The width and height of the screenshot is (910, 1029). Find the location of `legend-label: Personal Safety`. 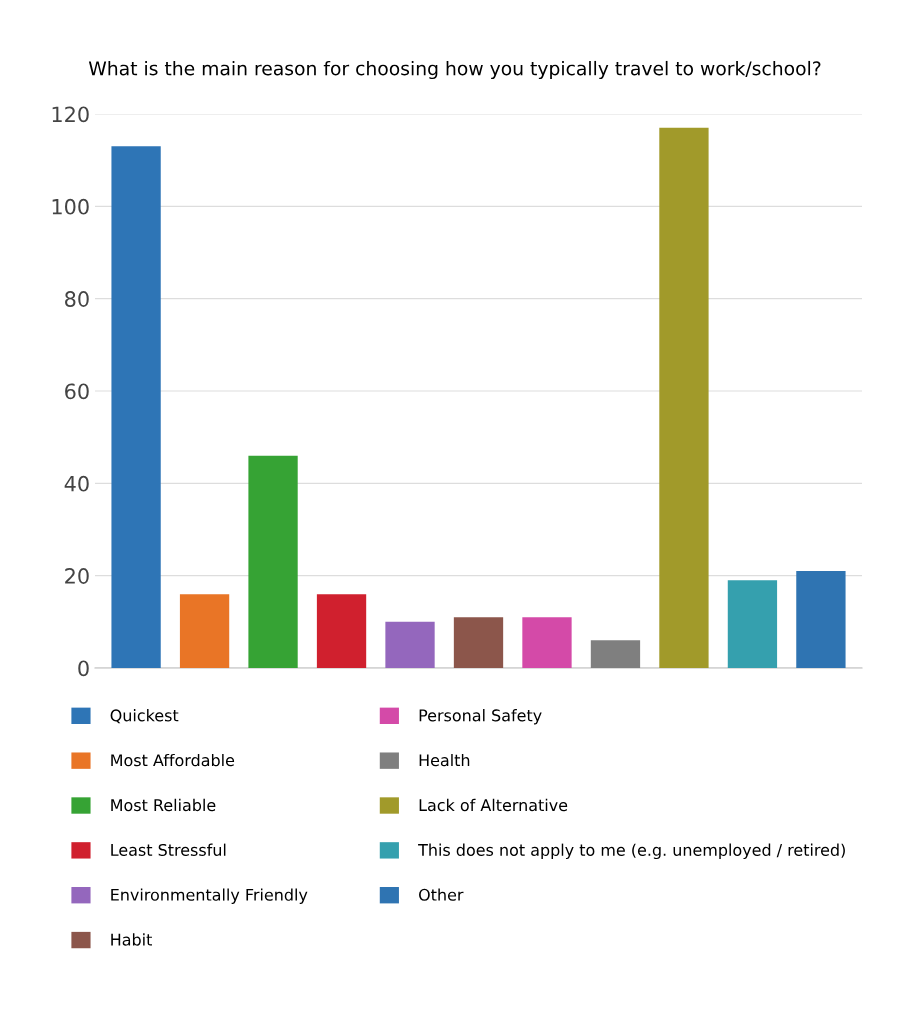

legend-label: Personal Safety is located at coordinates (480, 717).